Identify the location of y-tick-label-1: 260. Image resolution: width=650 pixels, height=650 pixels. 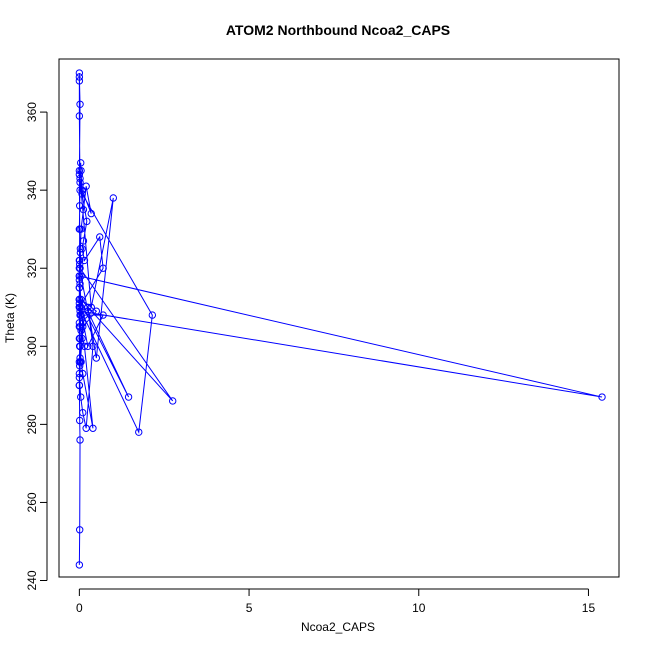
(32, 502).